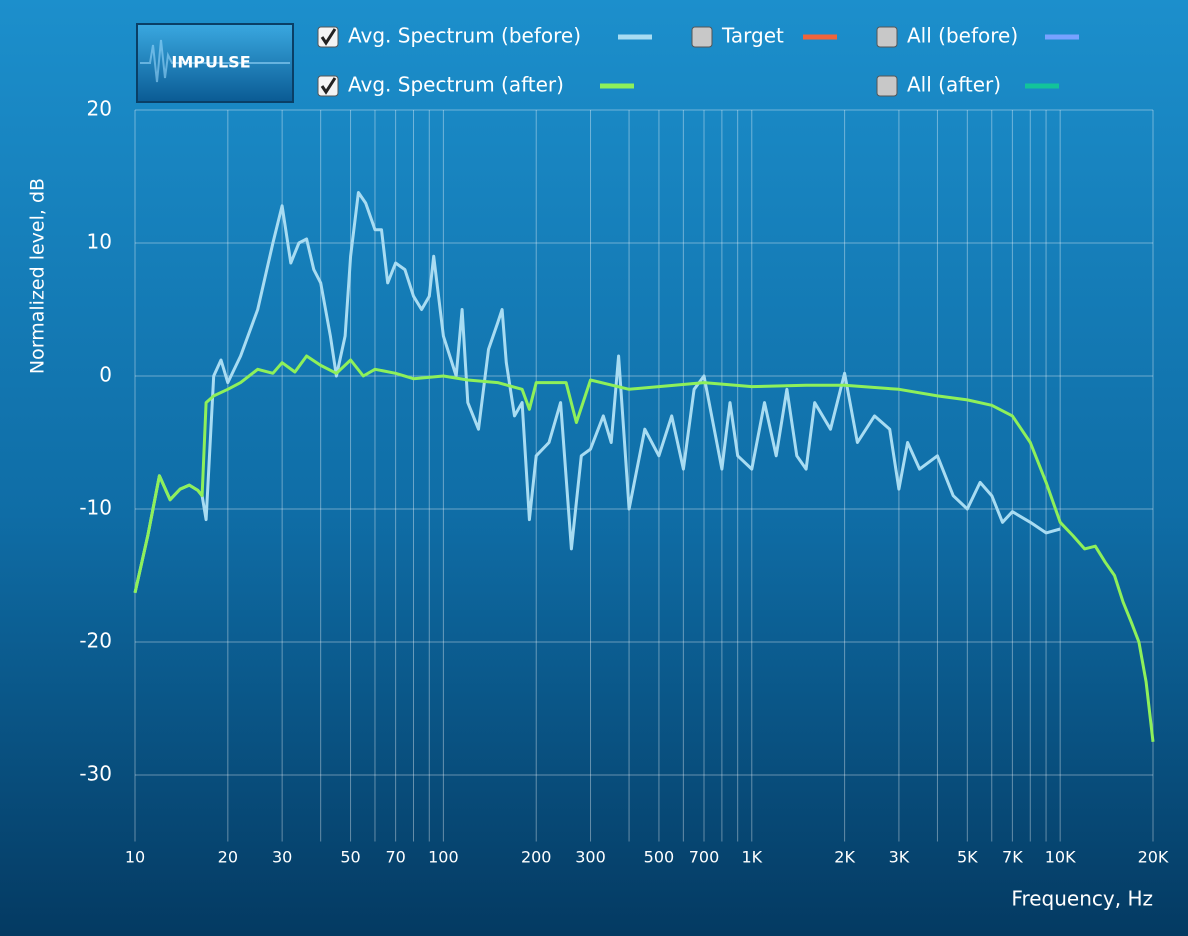  I want to click on impulse-button: IMPULSE, so click(215, 63).